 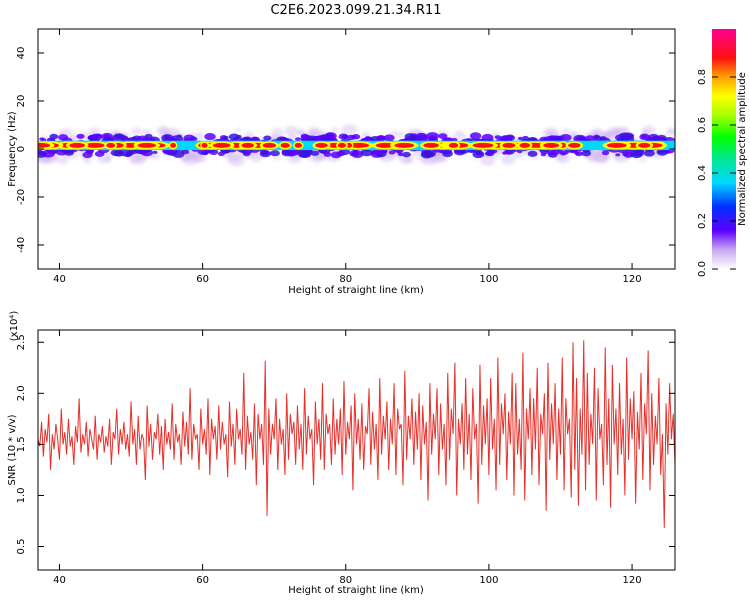 What do you see at coordinates (12, 449) in the screenshot?
I see `snr-y-label: SNR (10 * v/v)` at bounding box center [12, 449].